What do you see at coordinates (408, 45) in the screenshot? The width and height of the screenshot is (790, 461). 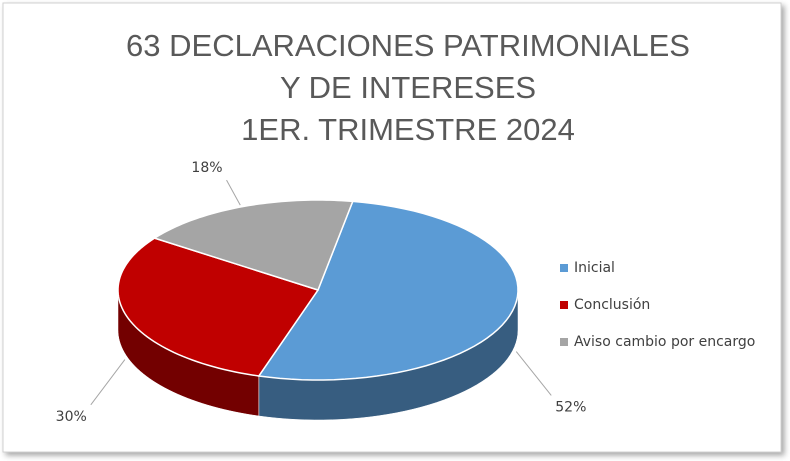 I see `chart-title: 63 DECLARACIONES PATRIMONIALES` at bounding box center [408, 45].